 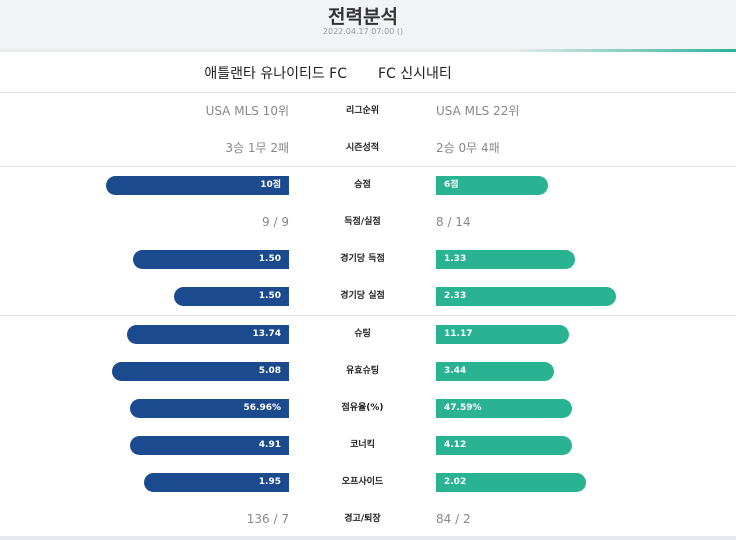 I want to click on home-points-bar: 10점, so click(x=197, y=185).